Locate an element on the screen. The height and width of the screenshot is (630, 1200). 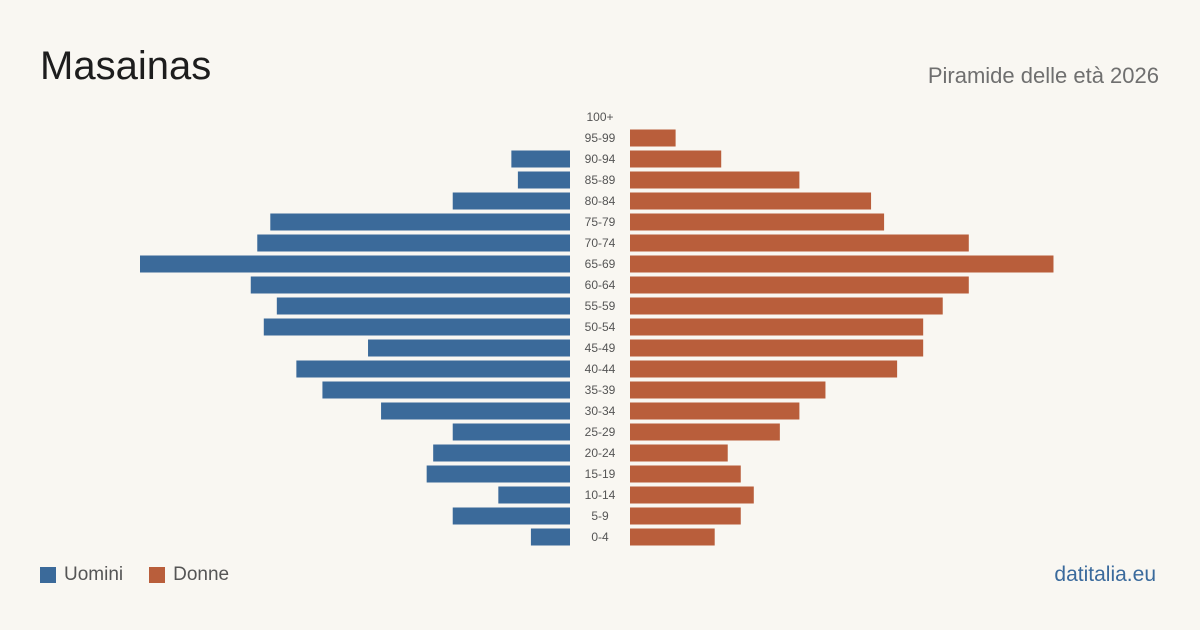
legend-item-women: Donne is located at coordinates (189, 575).